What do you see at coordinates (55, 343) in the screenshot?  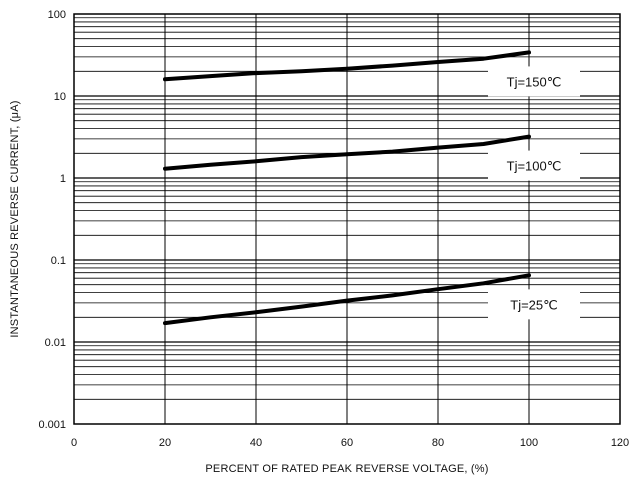 I see `y-tick-label: 0.01` at bounding box center [55, 343].